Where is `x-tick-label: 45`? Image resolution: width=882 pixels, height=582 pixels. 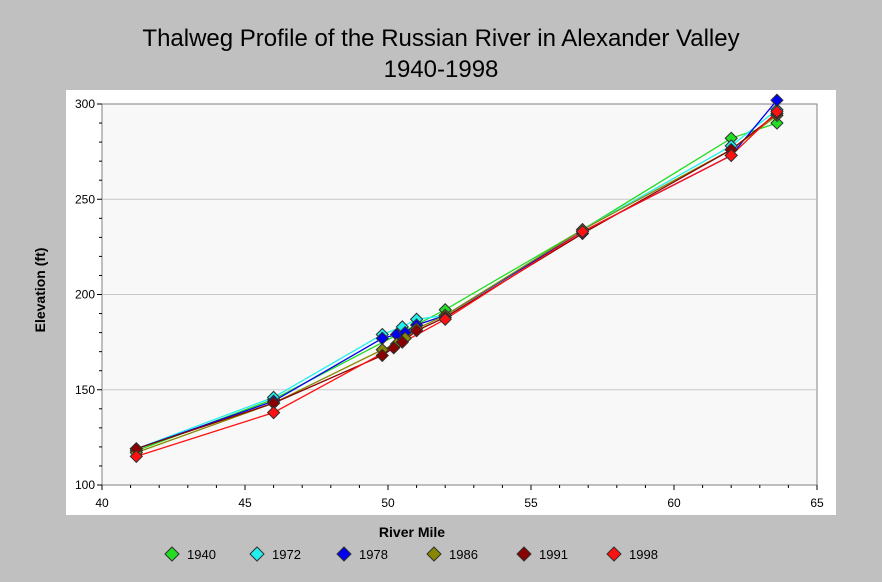
x-tick-label: 45 is located at coordinates (245, 503).